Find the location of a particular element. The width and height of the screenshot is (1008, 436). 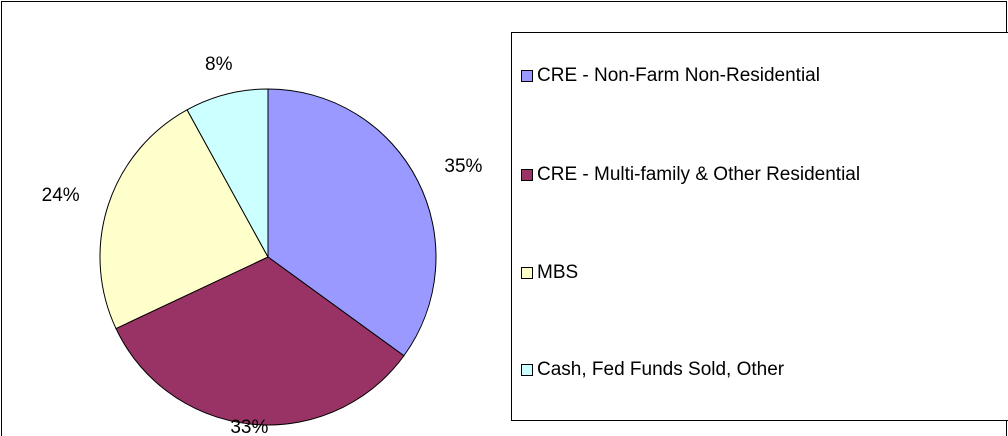

legend-label: Cash, Fed Funds Sold, Other is located at coordinates (661, 369).